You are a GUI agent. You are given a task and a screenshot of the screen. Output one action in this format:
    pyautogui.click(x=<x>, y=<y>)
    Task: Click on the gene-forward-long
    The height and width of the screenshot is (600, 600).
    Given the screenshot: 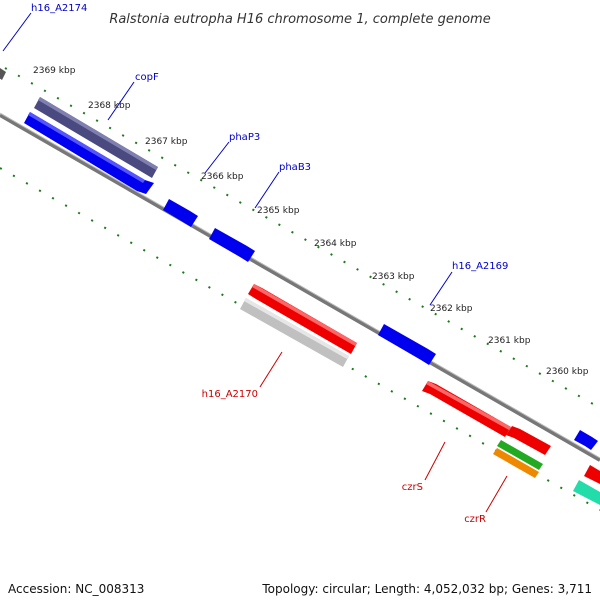 What is the action you would take?
    pyautogui.click(x=89, y=153)
    